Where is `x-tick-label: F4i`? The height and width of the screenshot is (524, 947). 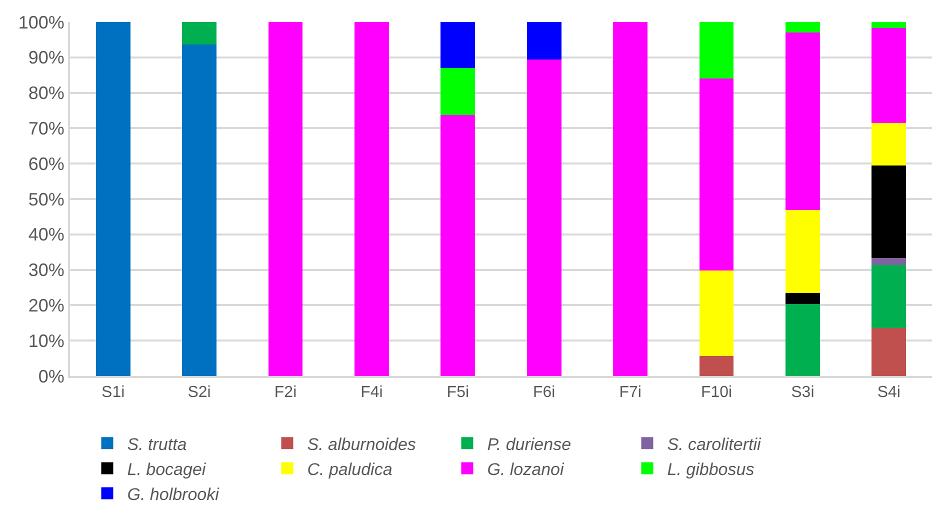 x-tick-label: F4i is located at coordinates (371, 393).